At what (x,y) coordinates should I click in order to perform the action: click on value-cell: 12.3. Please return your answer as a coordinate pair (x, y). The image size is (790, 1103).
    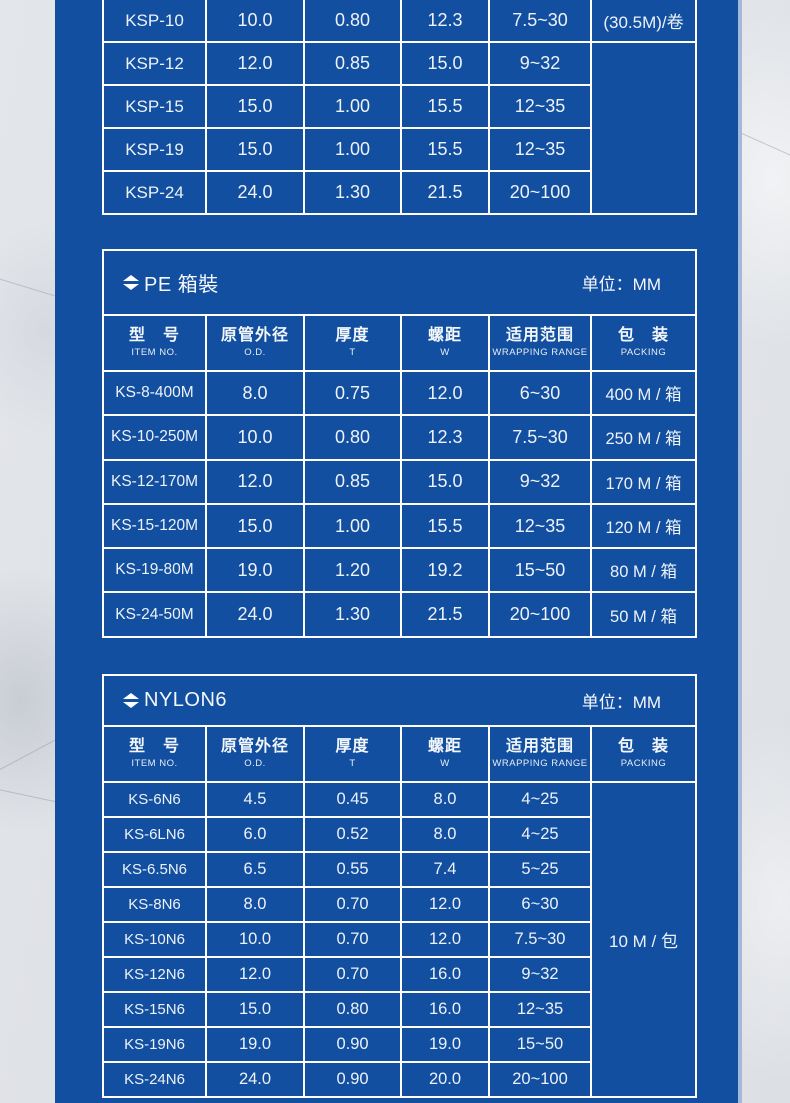
    Looking at the image, I should click on (445, 21).